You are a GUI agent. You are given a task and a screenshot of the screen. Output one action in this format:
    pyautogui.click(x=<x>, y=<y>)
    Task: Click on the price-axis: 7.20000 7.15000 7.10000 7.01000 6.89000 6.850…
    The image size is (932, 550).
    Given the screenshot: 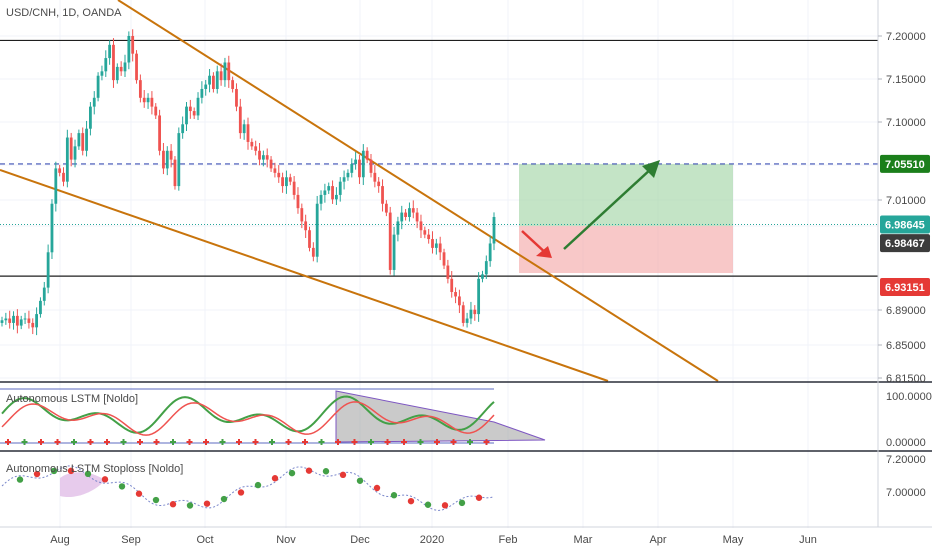 What is the action you would take?
    pyautogui.click(x=905, y=265)
    